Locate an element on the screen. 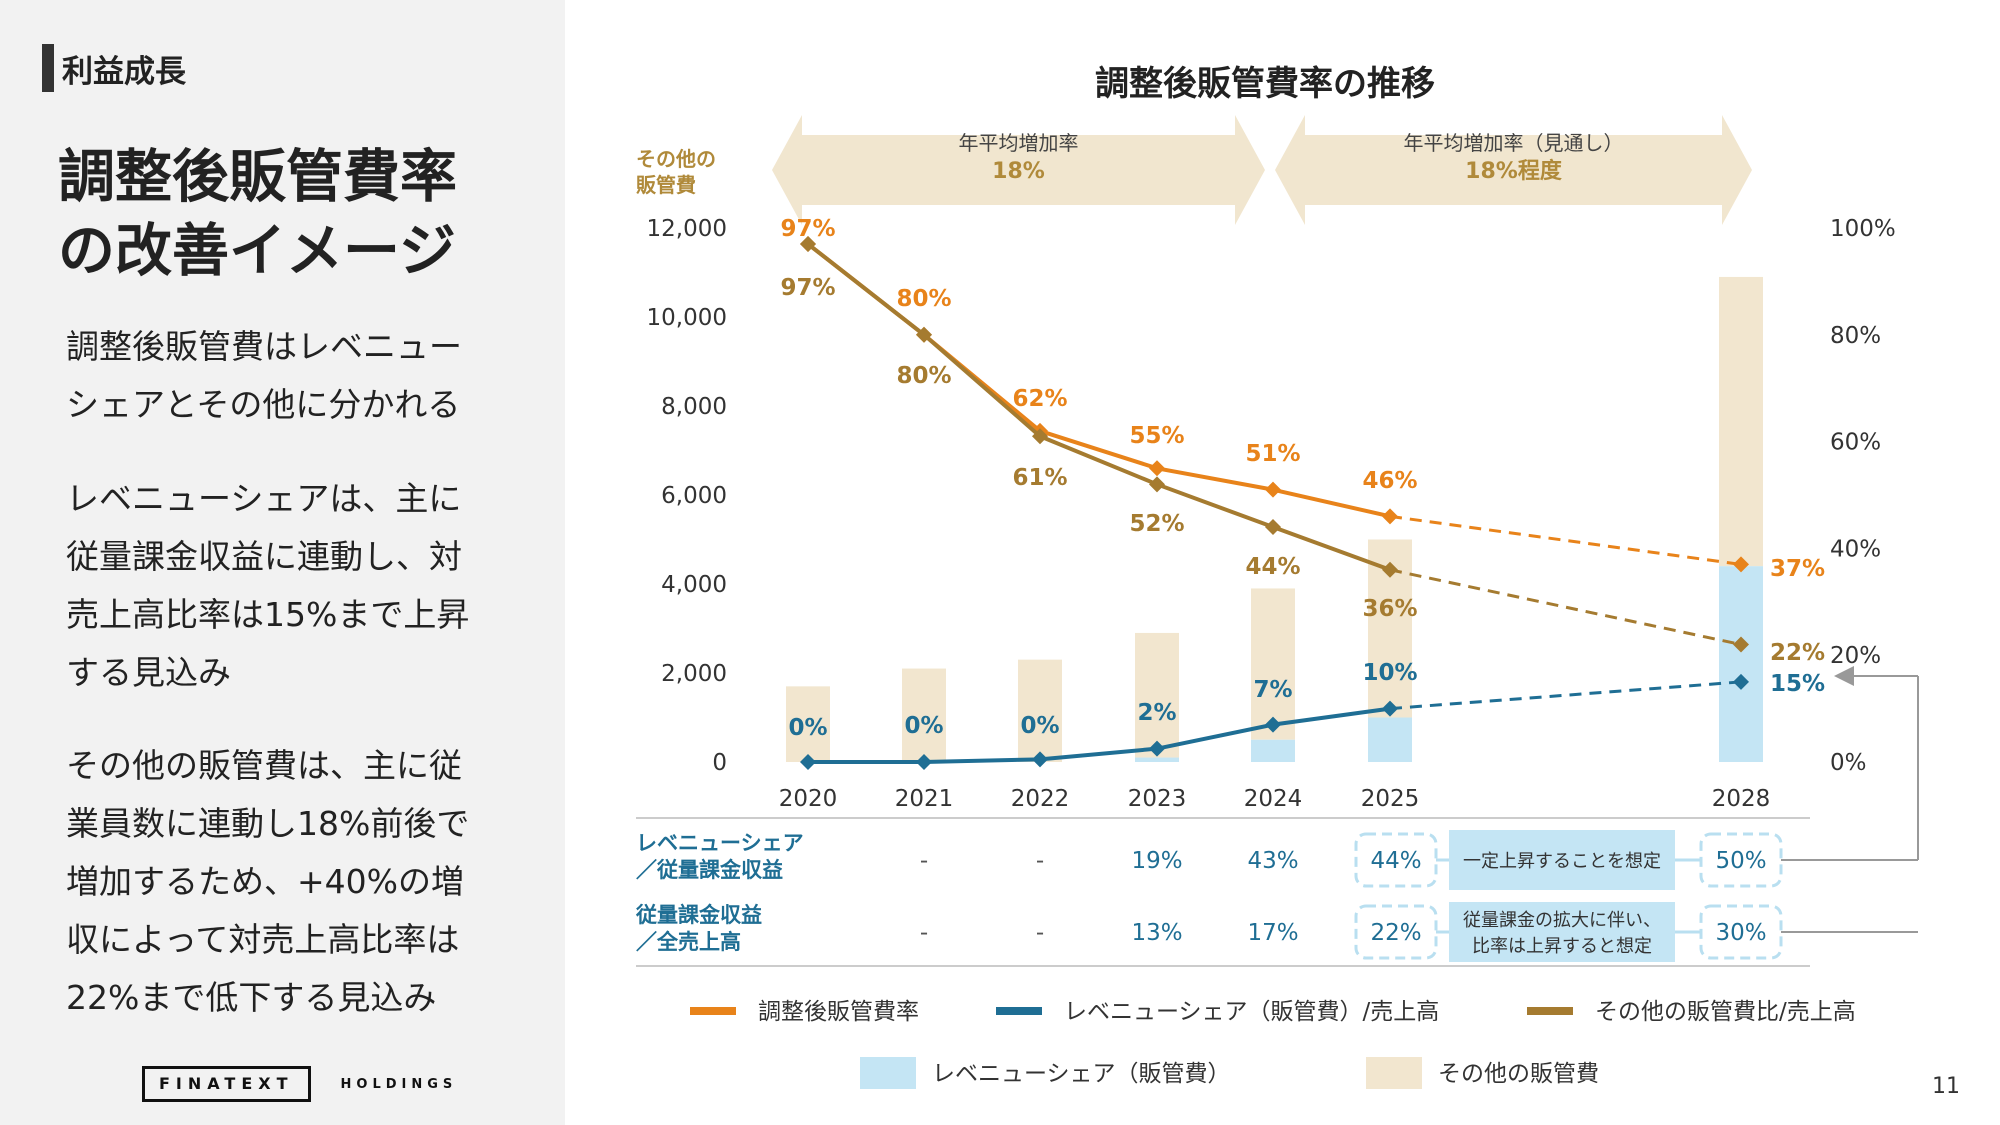  left-axis-tick: 2,000 is located at coordinates (694, 674).